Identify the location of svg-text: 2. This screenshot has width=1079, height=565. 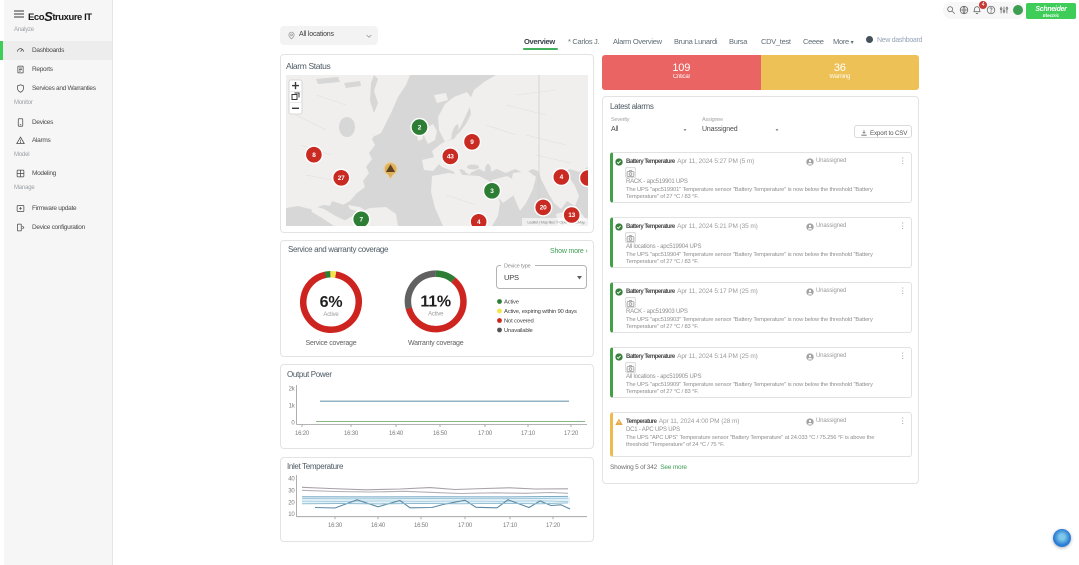
(420, 127).